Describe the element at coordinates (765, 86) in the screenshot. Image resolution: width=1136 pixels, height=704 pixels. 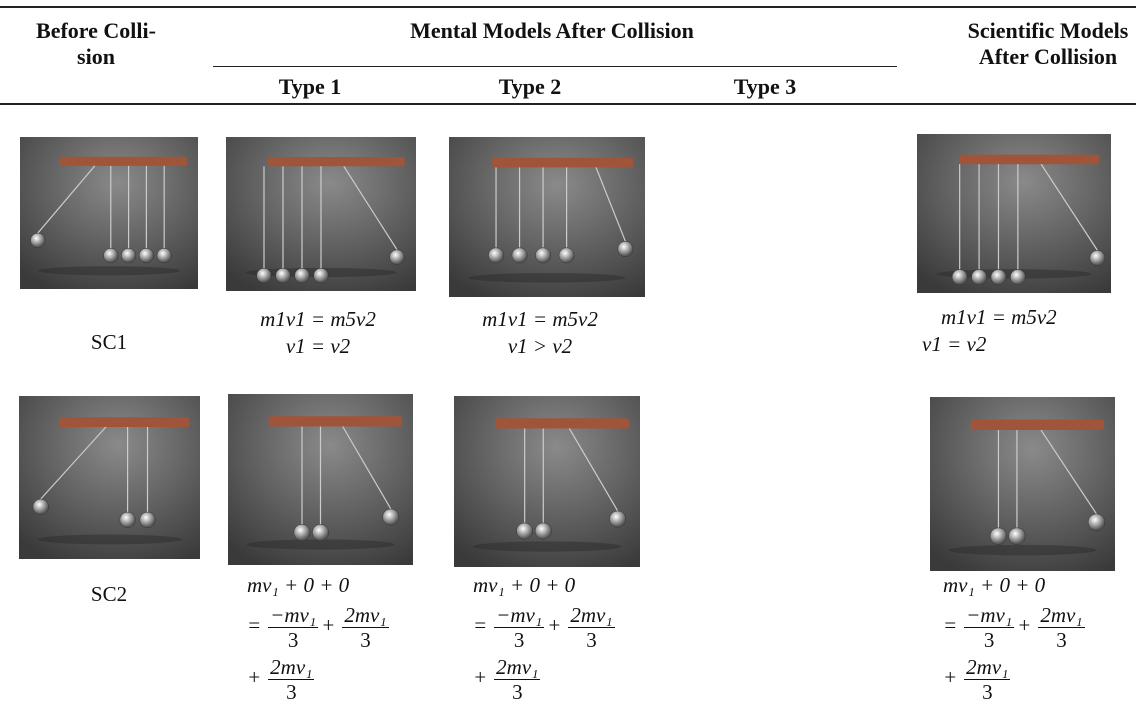
I see `header-type: Type 3` at that location.